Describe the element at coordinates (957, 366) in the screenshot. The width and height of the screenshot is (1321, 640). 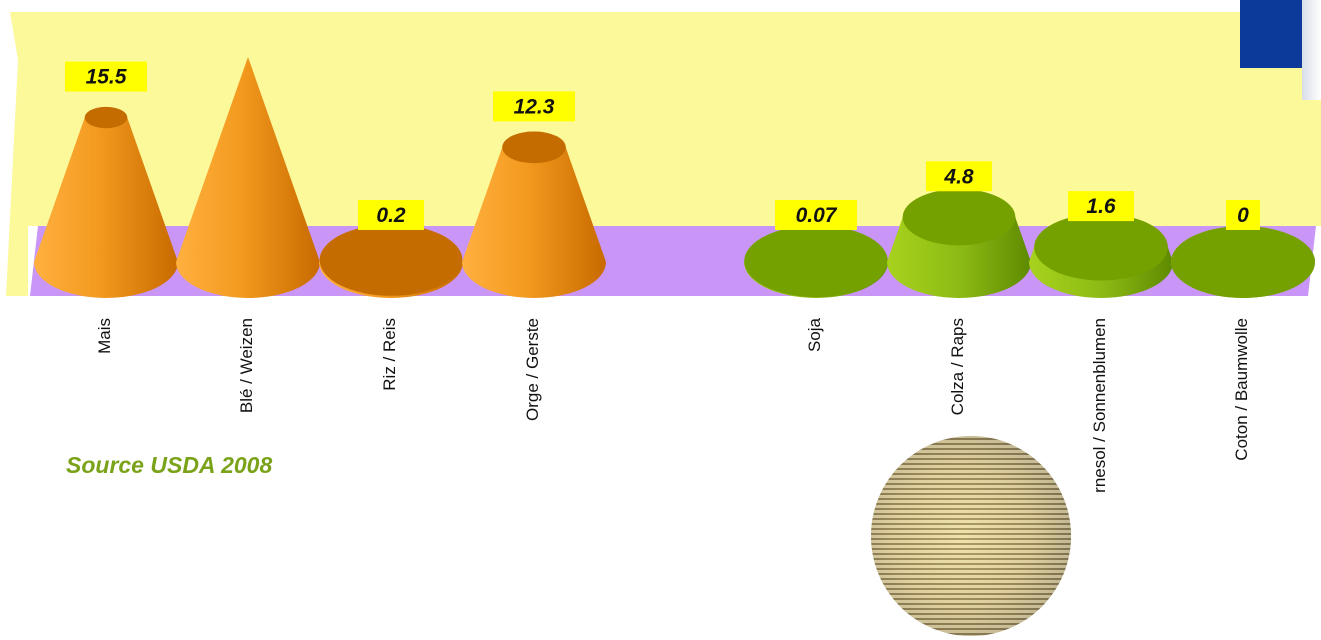
I see `category-label-5: Colza / Raps` at that location.